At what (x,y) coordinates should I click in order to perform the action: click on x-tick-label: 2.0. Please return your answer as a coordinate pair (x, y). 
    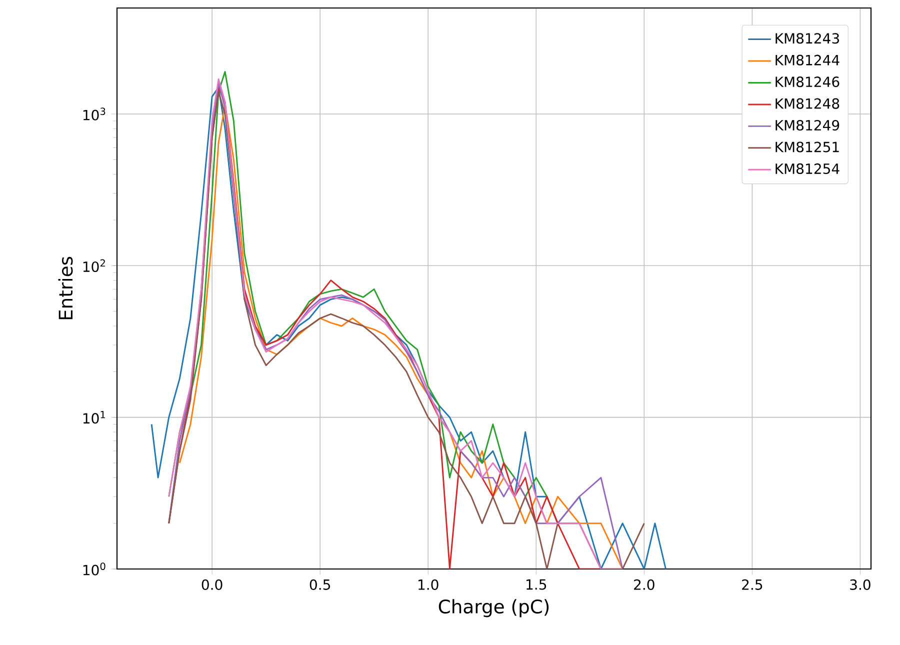
    Looking at the image, I should click on (644, 584).